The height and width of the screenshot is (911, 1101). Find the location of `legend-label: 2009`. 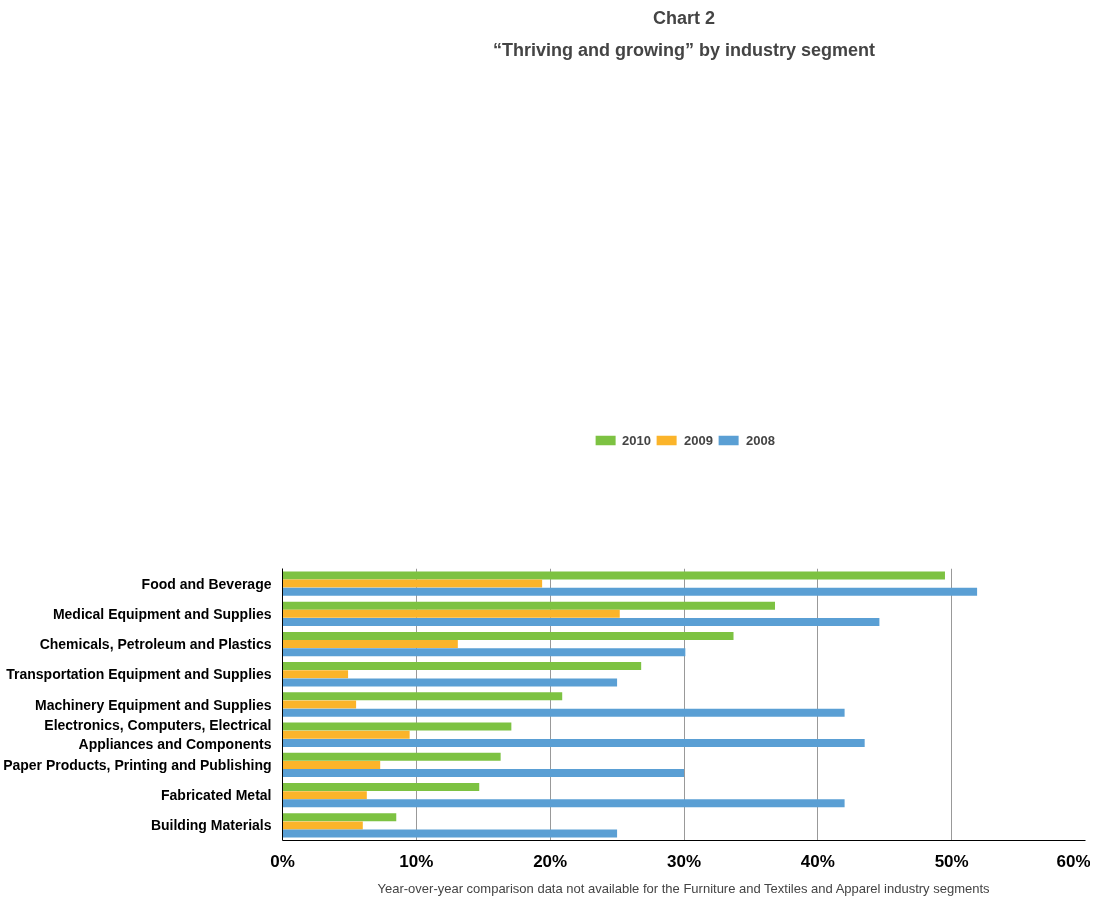

legend-label: 2009 is located at coordinates (698, 440).